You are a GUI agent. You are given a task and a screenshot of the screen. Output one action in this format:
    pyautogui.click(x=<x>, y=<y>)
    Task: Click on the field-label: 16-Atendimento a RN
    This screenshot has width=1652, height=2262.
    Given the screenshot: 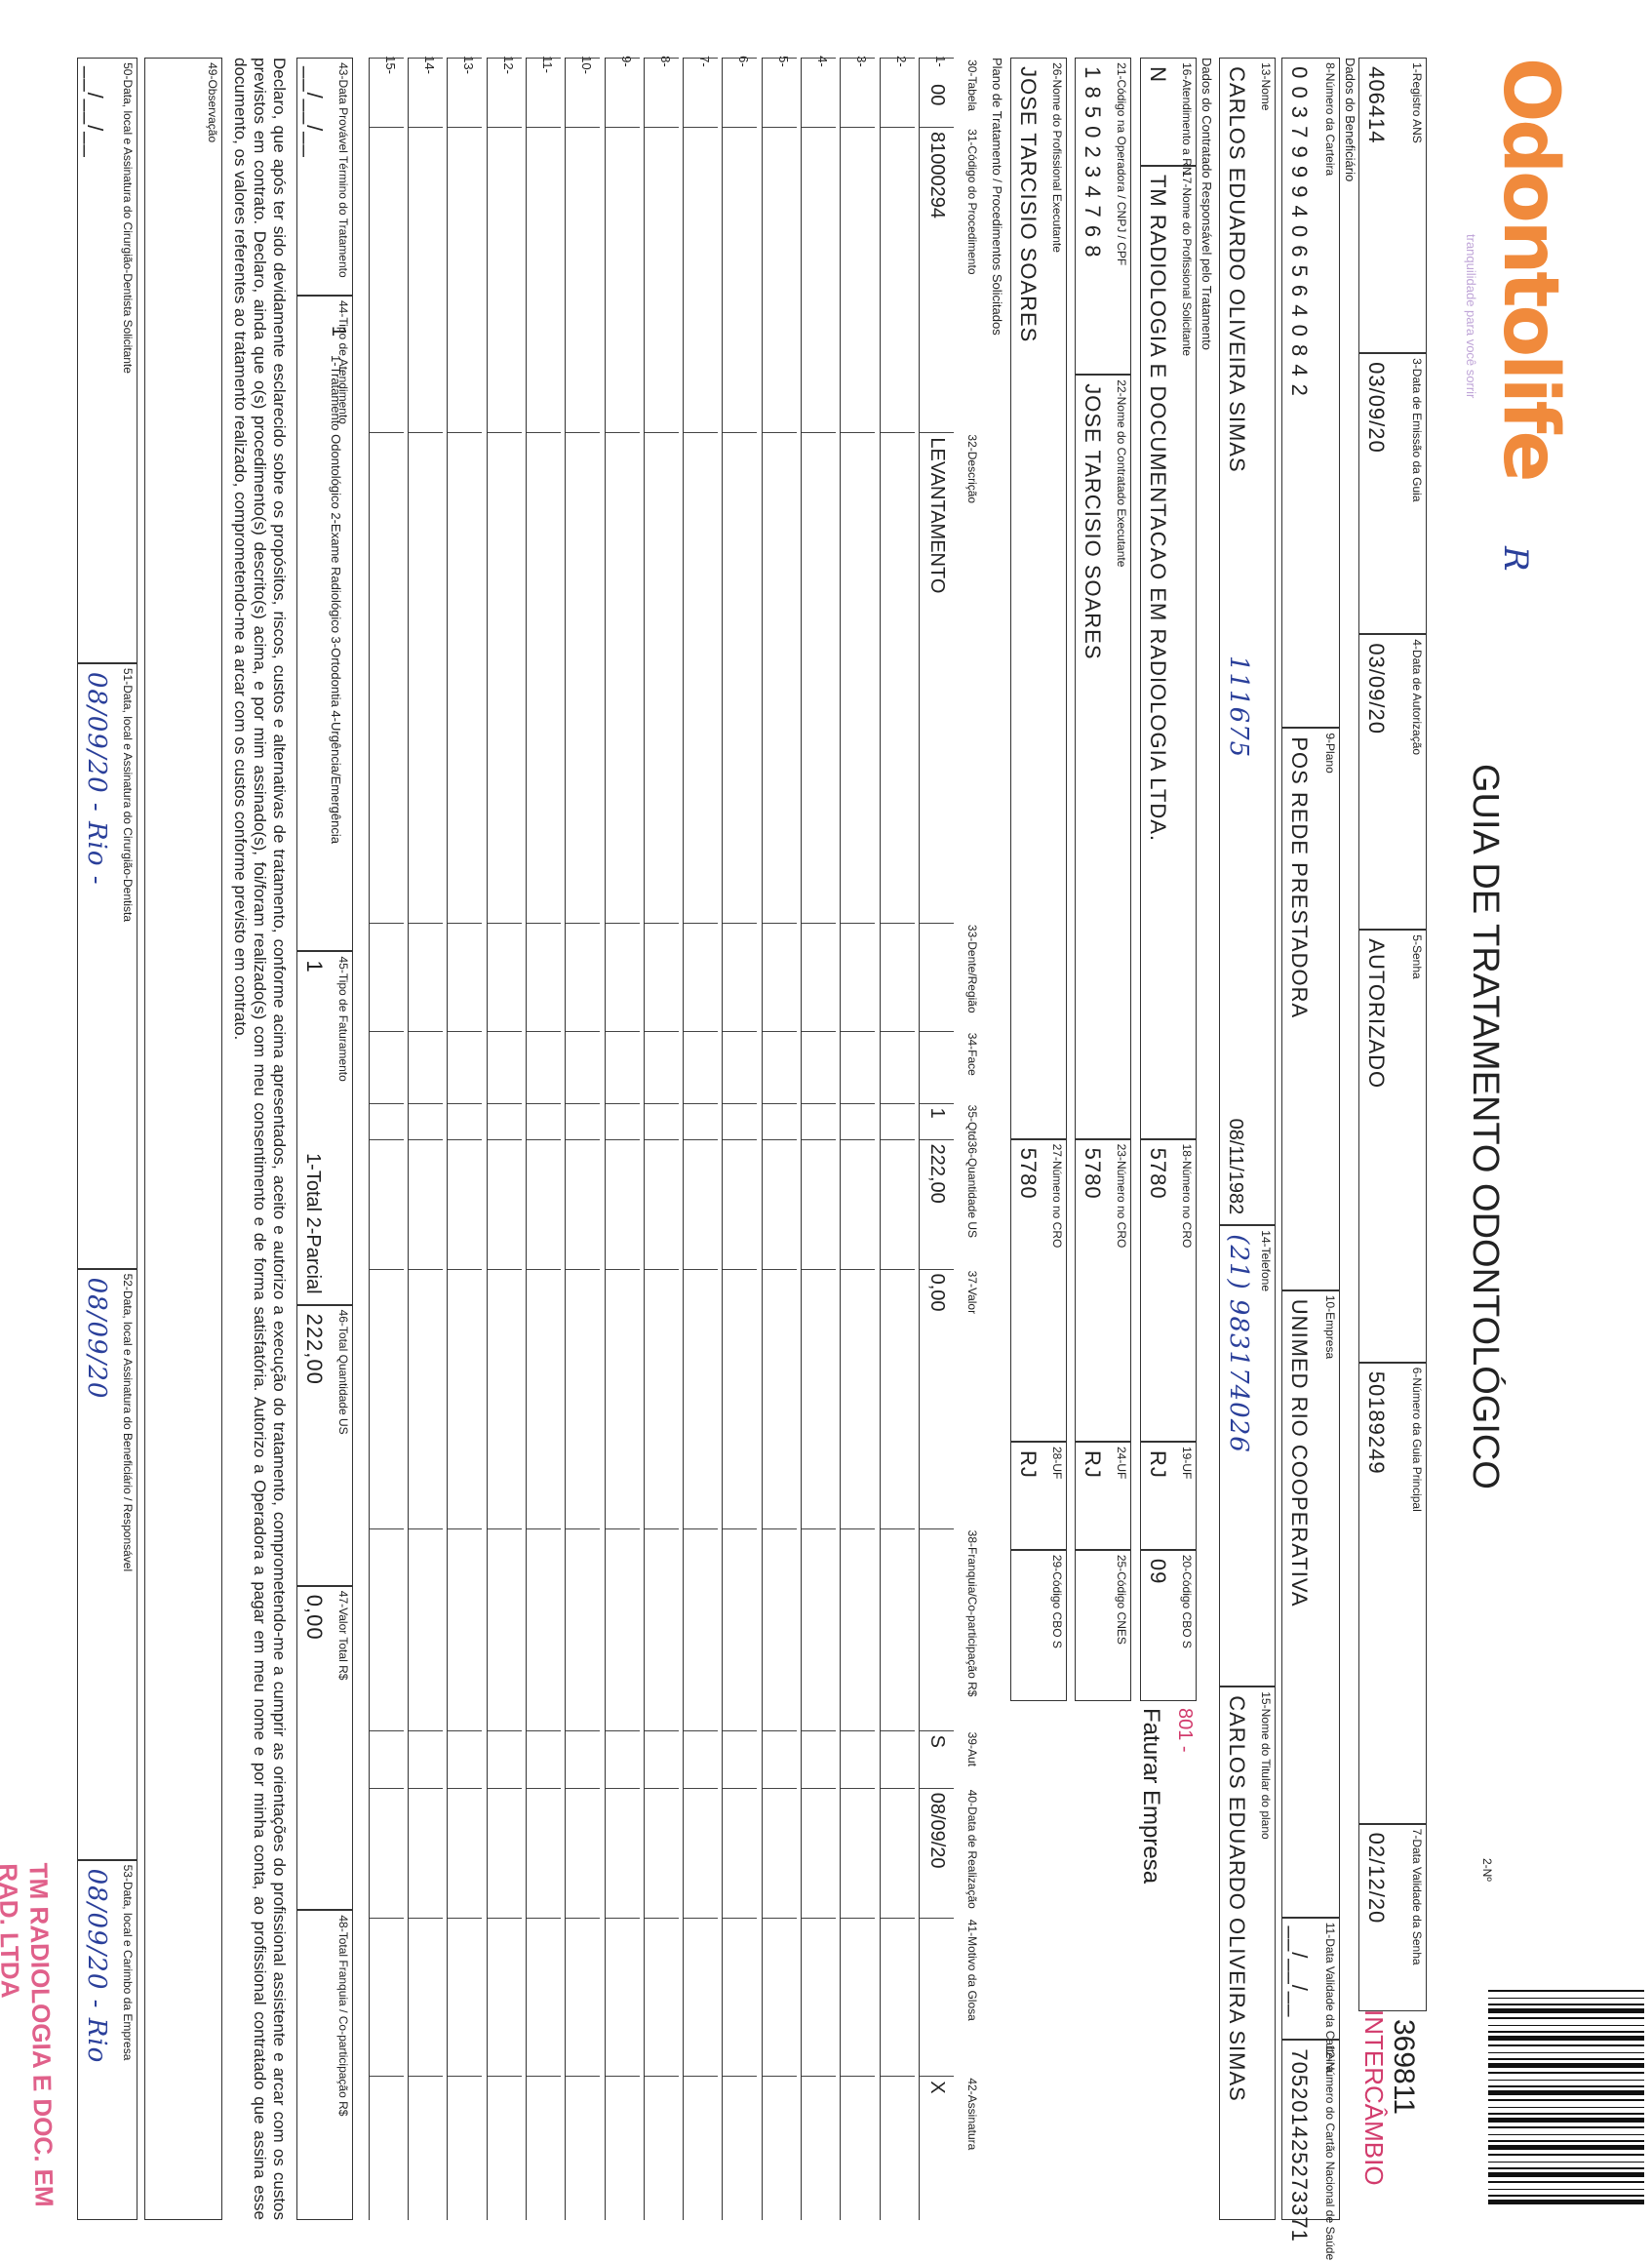 What is the action you would take?
    pyautogui.click(x=1187, y=119)
    